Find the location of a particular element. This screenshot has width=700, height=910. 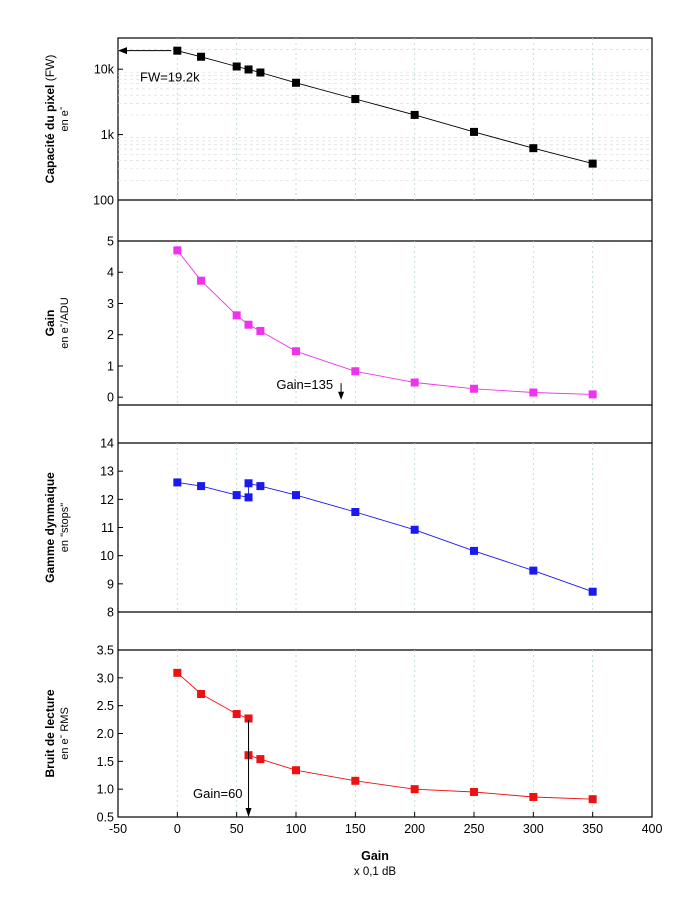

y-tick-label: 2.5 is located at coordinates (105, 706).